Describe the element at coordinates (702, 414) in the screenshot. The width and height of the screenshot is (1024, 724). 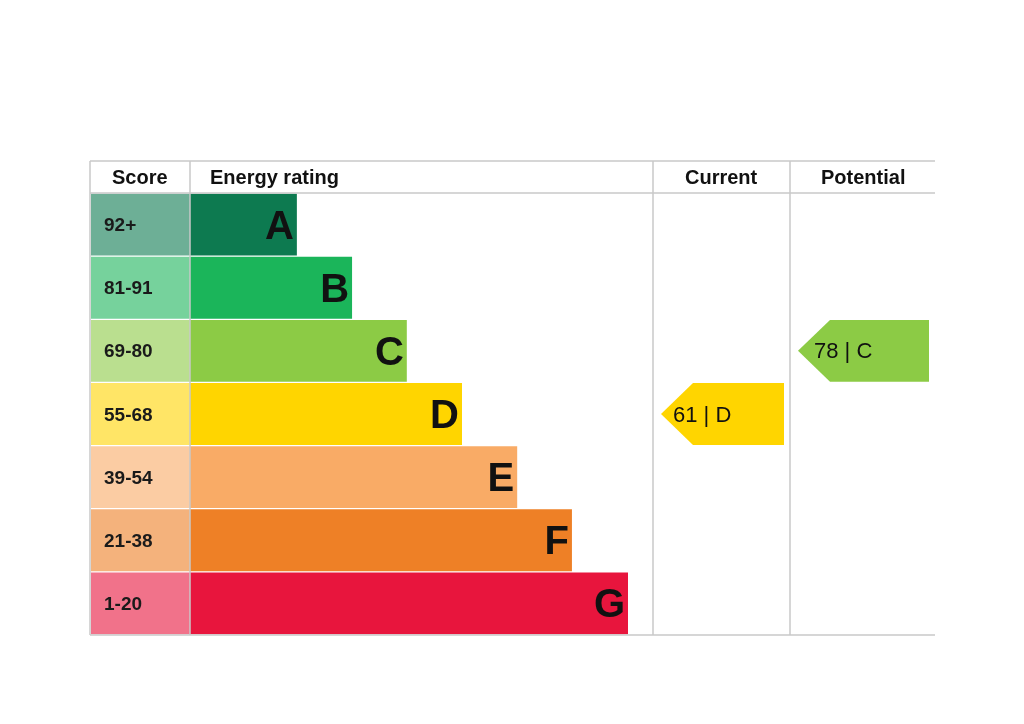
I see `text: 61 | D` at that location.